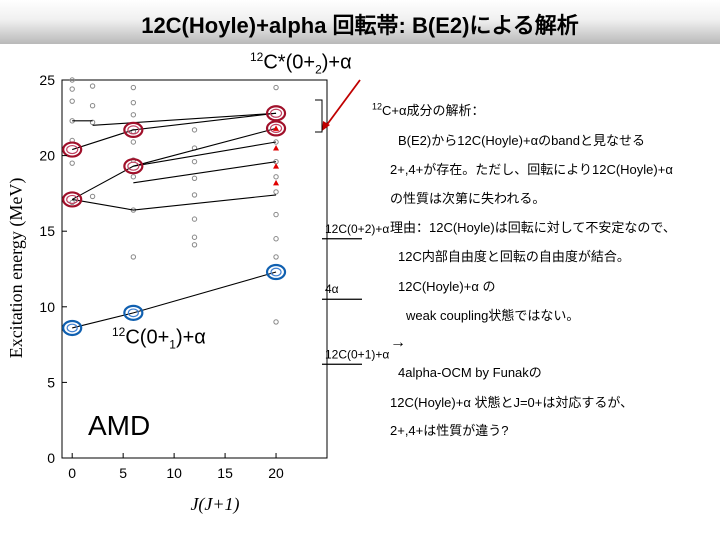  I want to click on note-line-10: 12C(Hoyle)+α 状態とJ=0+は対応するが、, so click(512, 402).